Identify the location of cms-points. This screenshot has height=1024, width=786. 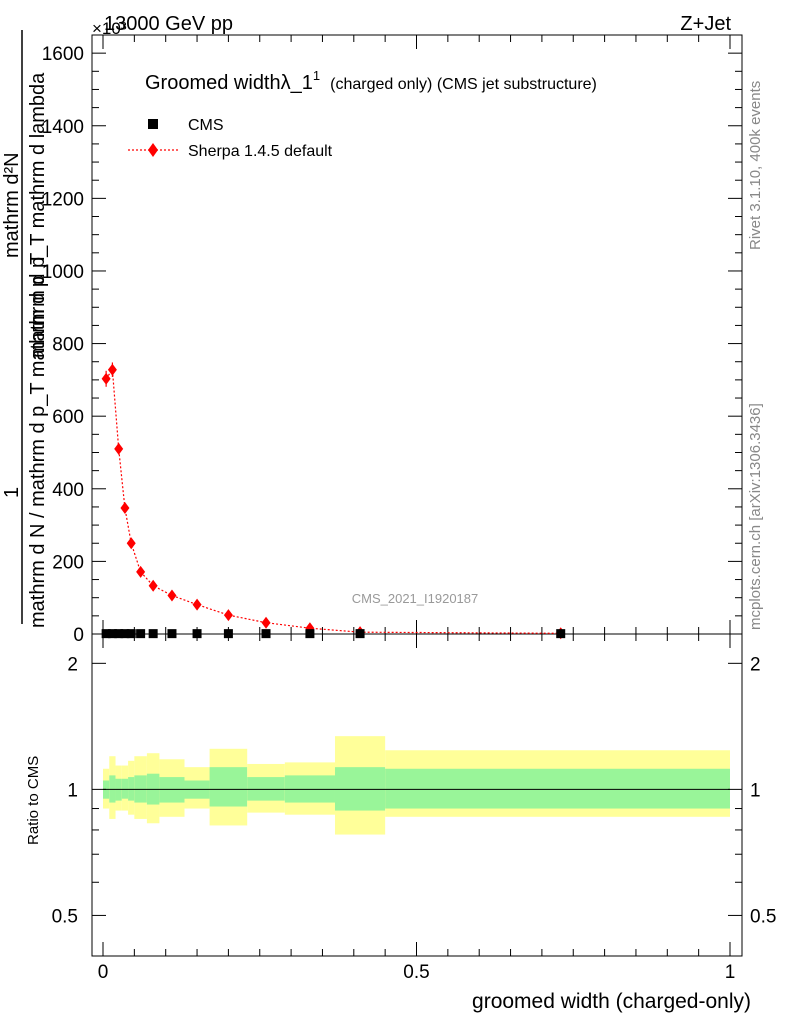
(333, 634).